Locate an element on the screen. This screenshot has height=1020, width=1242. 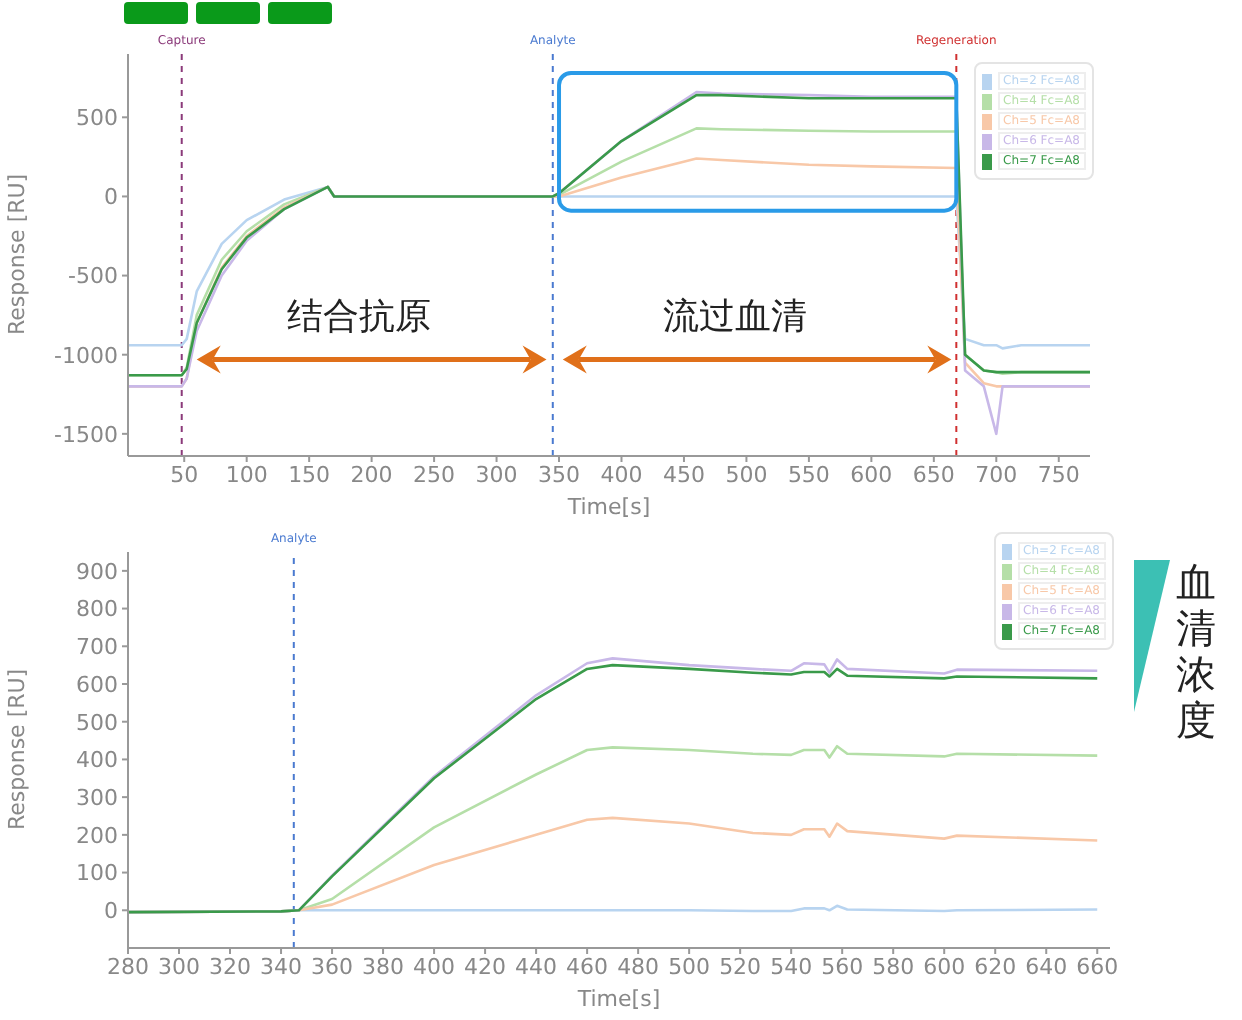
x-tick-label: 750 is located at coordinates (1058, 474).